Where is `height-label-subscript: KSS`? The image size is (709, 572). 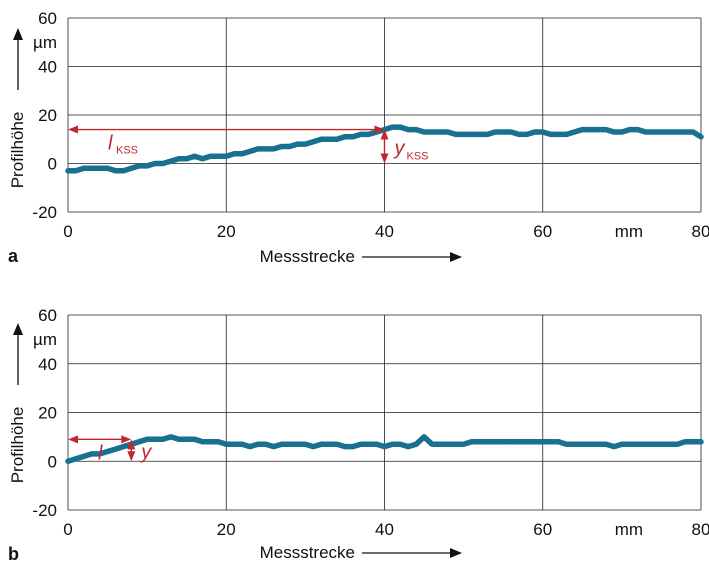
height-label-subscript: KSS is located at coordinates (418, 157).